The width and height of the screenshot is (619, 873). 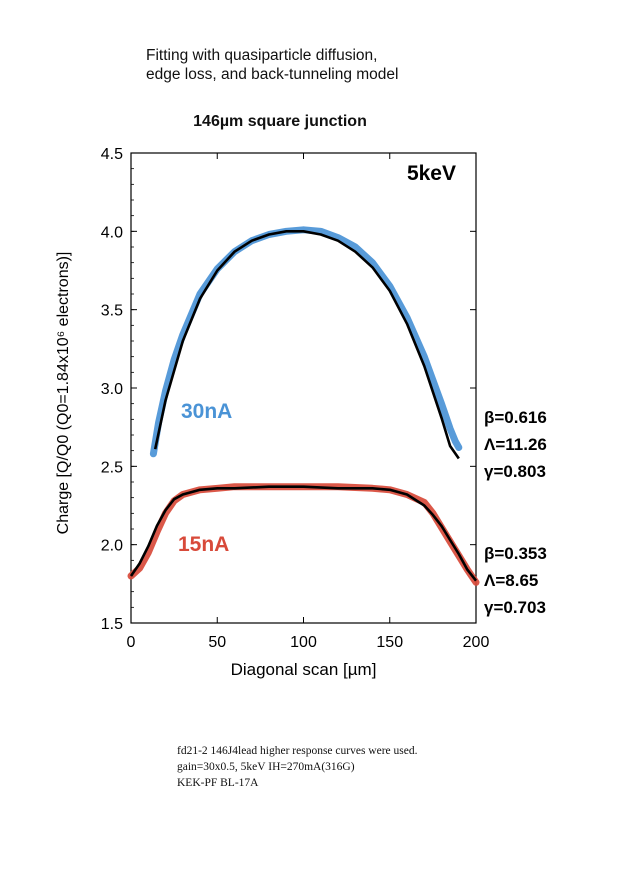 I want to click on y-tick-label-5: 4.0, so click(x=112, y=232).